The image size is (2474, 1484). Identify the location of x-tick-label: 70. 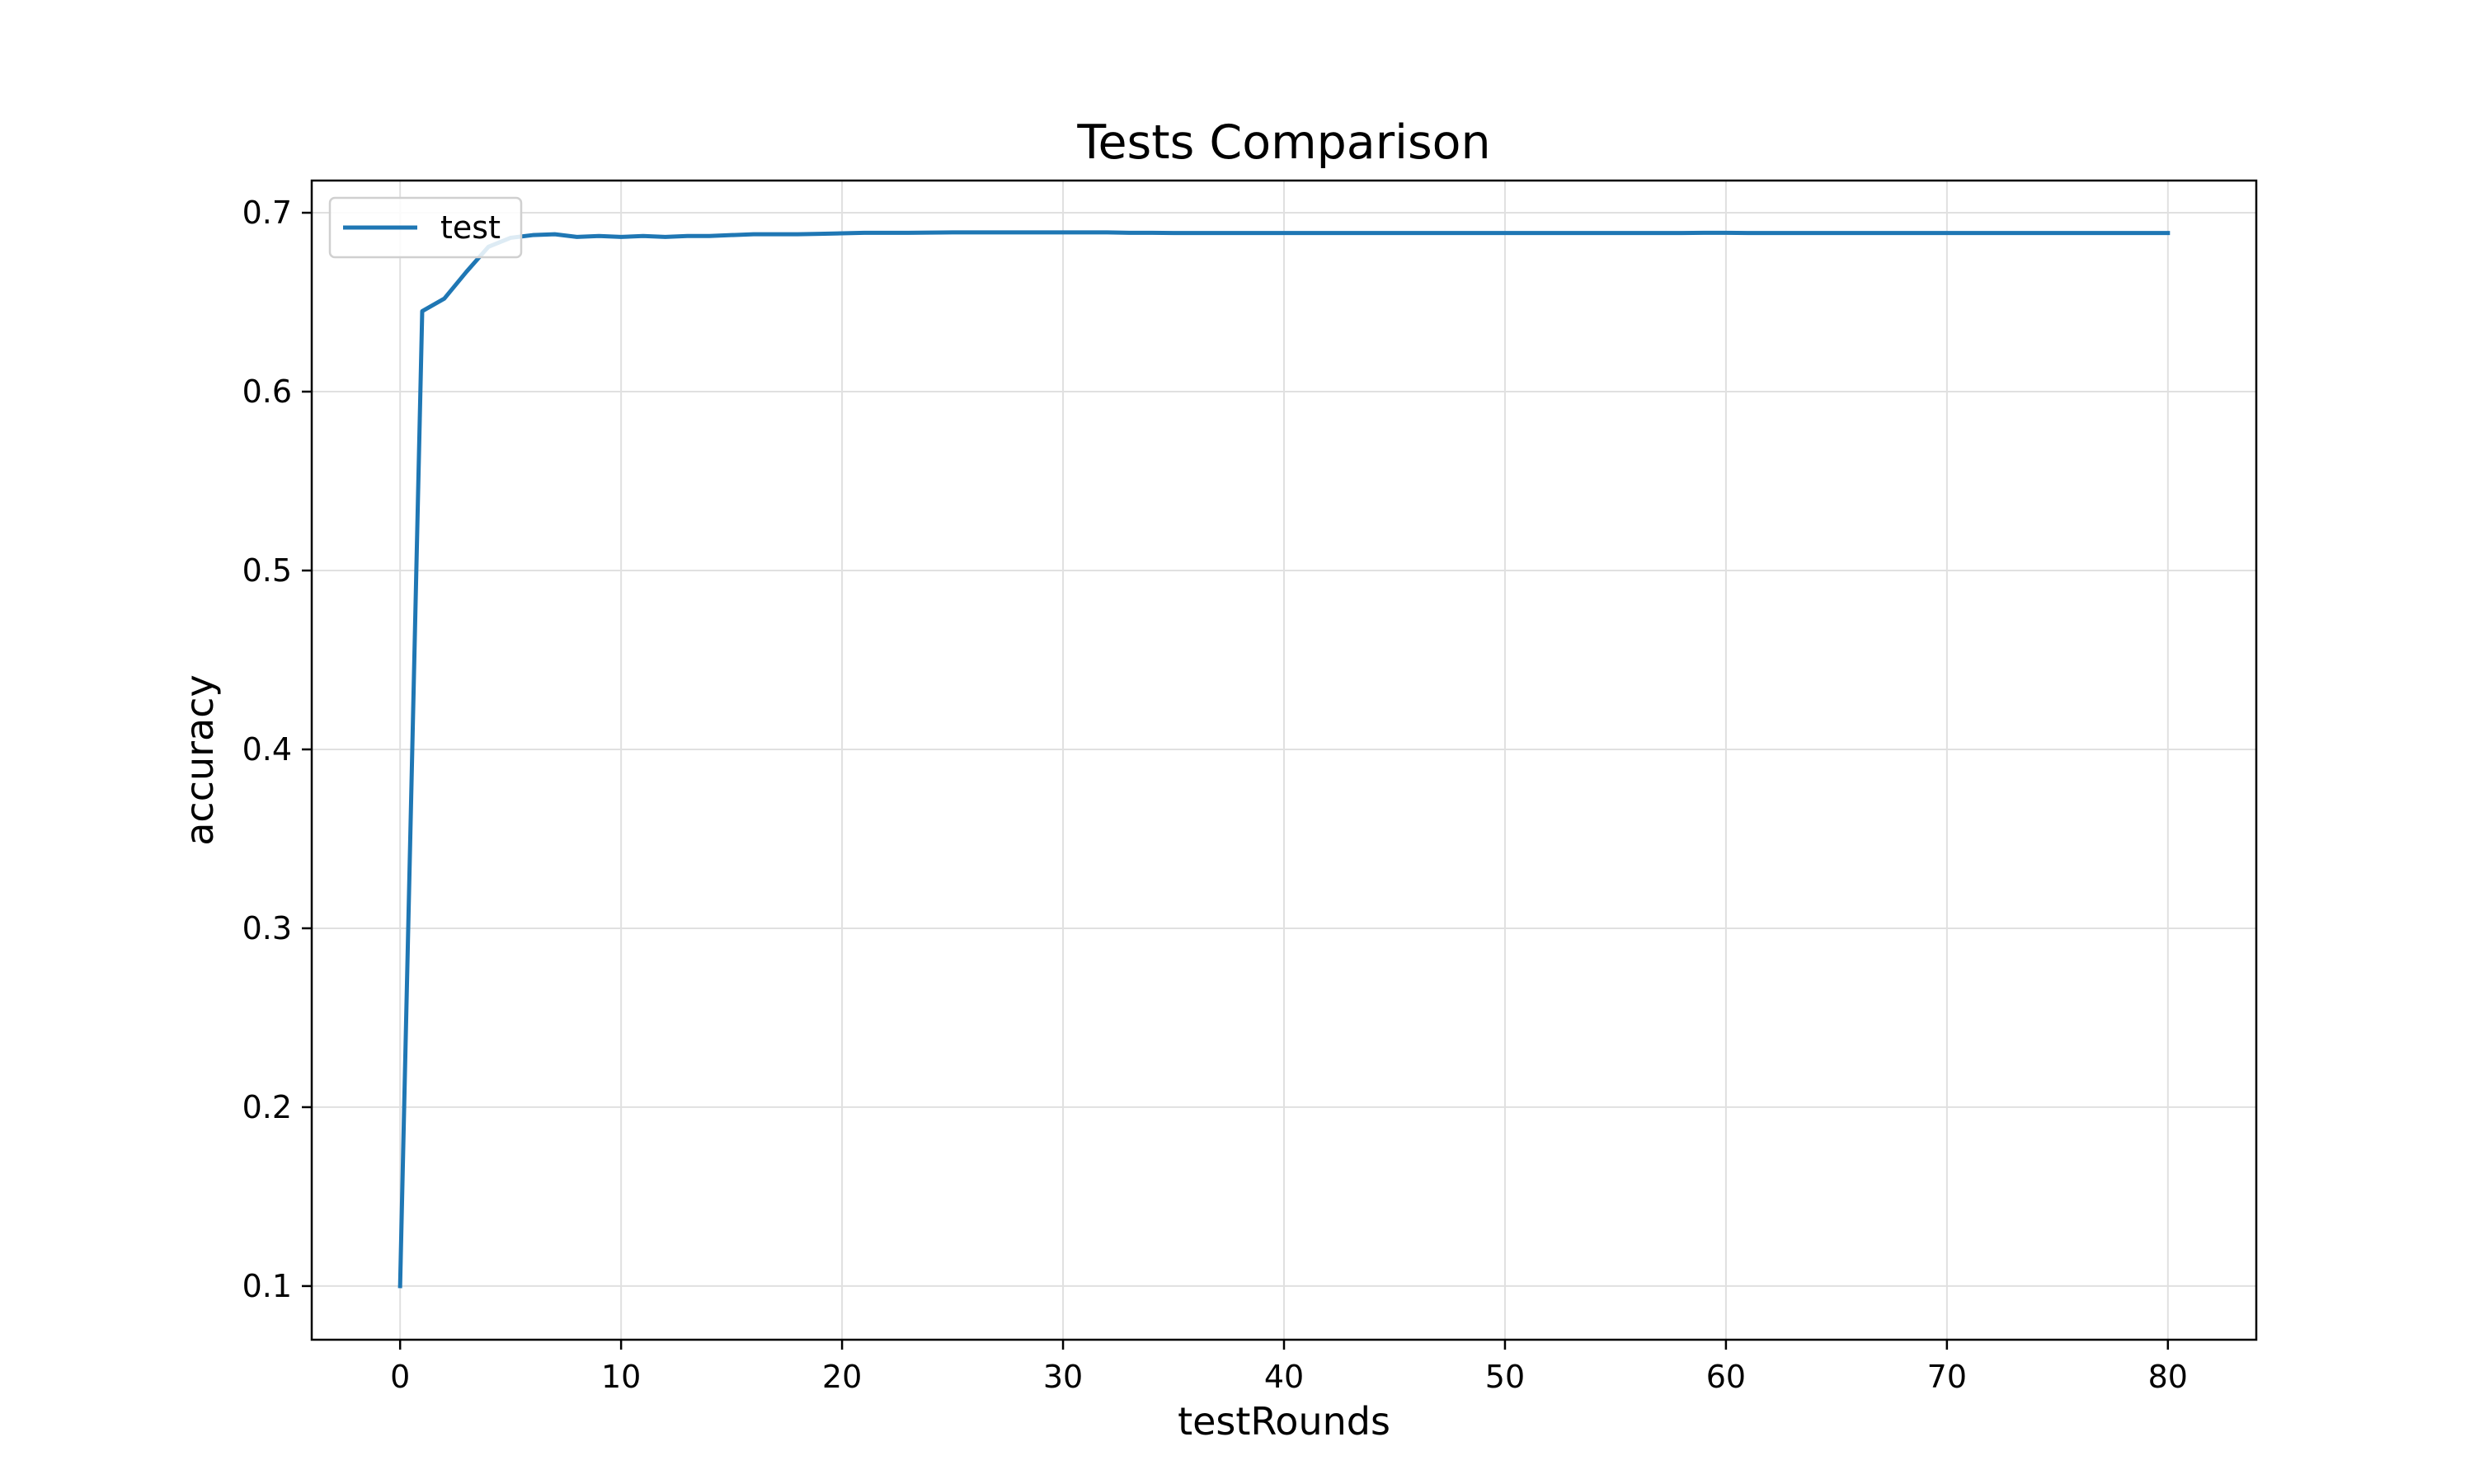
(1947, 1377).